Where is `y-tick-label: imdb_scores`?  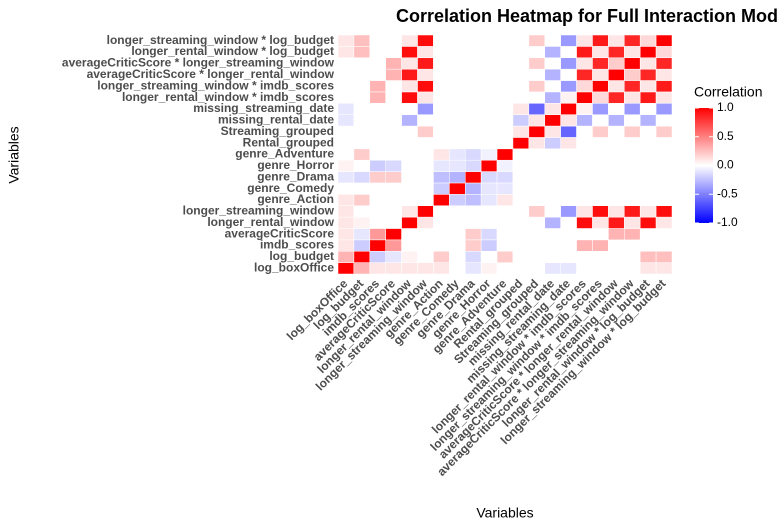
y-tick-label: imdb_scores is located at coordinates (297, 245).